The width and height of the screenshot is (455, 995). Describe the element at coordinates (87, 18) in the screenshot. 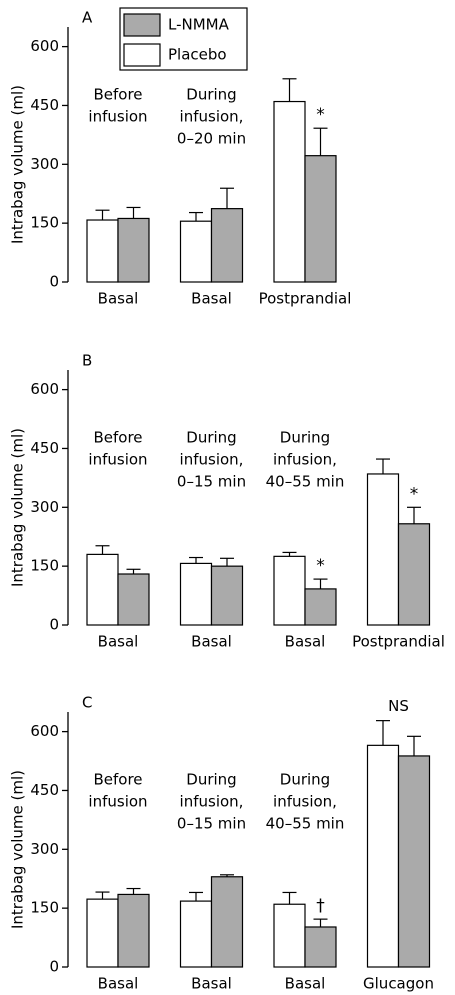

I see `panel-label: A` at that location.